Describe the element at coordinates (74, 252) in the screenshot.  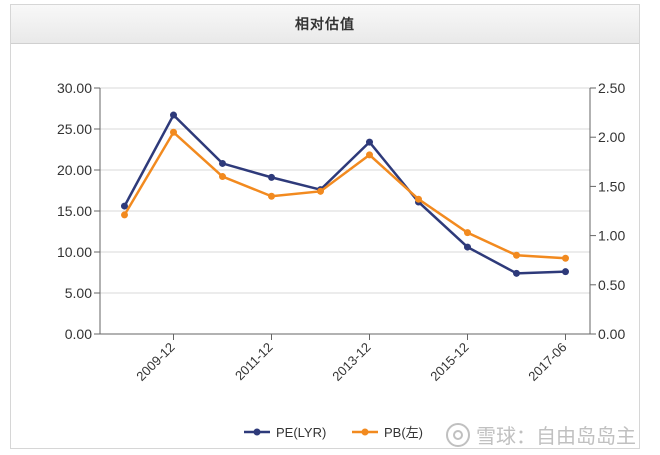
I see `y-left-tick-label: 10.00` at that location.